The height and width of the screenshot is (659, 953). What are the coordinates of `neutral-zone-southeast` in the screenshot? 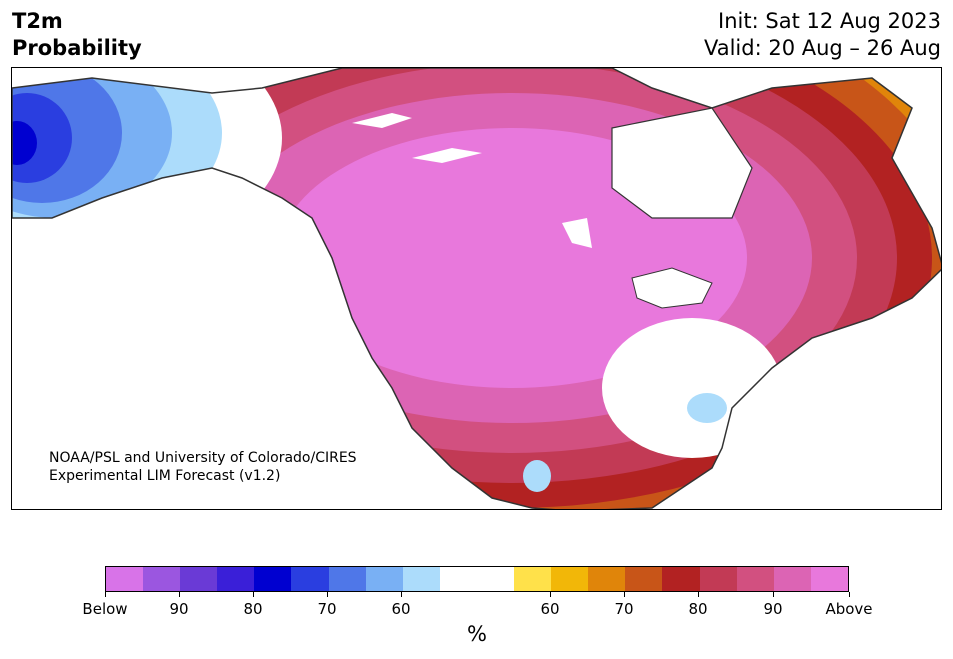 It's located at (692, 388).